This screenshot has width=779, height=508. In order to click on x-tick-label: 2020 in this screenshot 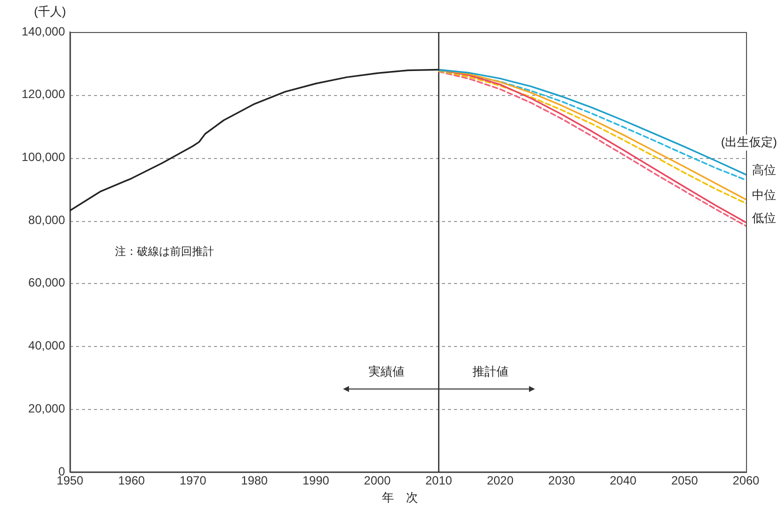, I will do `click(500, 481)`.